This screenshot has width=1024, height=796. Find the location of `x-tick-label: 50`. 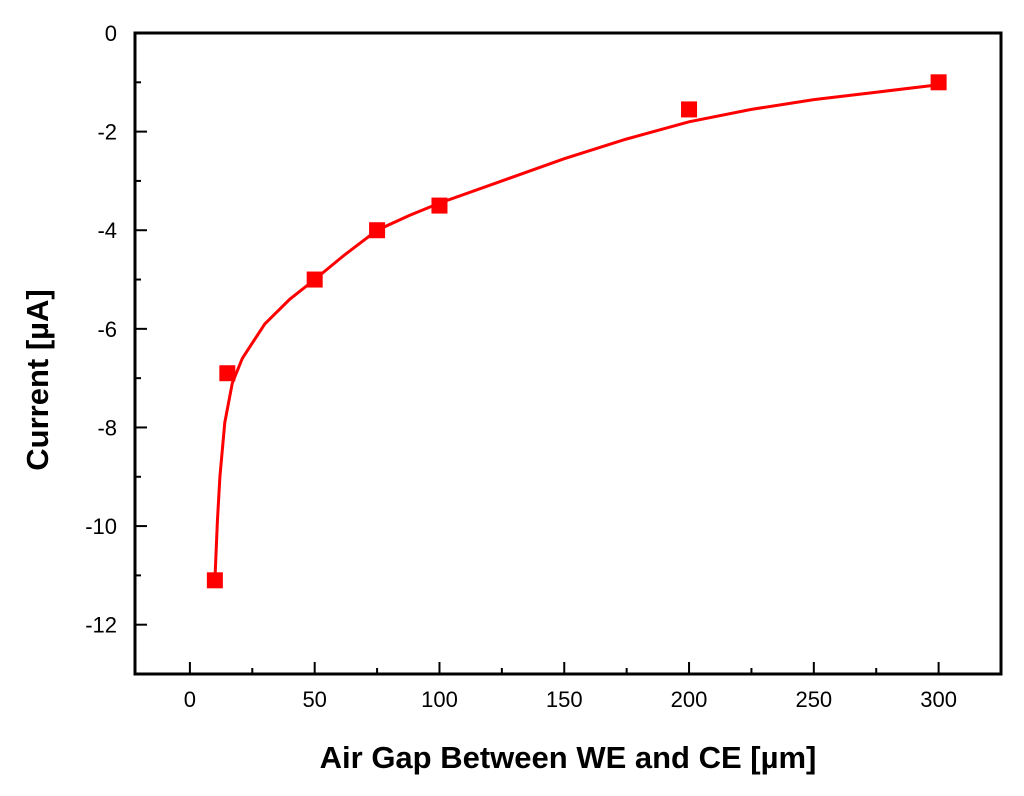

x-tick-label: 50 is located at coordinates (314, 699).